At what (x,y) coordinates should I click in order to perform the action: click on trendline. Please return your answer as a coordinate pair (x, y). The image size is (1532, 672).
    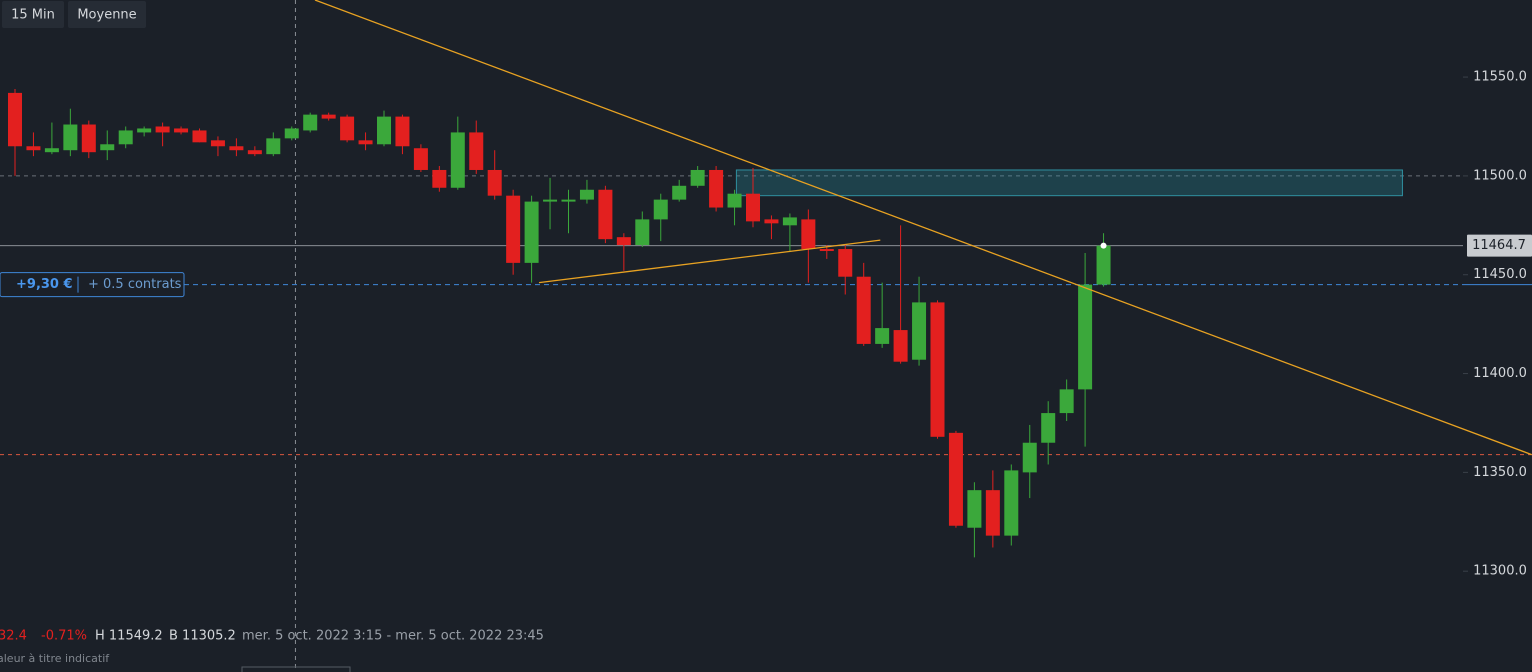
    Looking at the image, I should click on (709, 261).